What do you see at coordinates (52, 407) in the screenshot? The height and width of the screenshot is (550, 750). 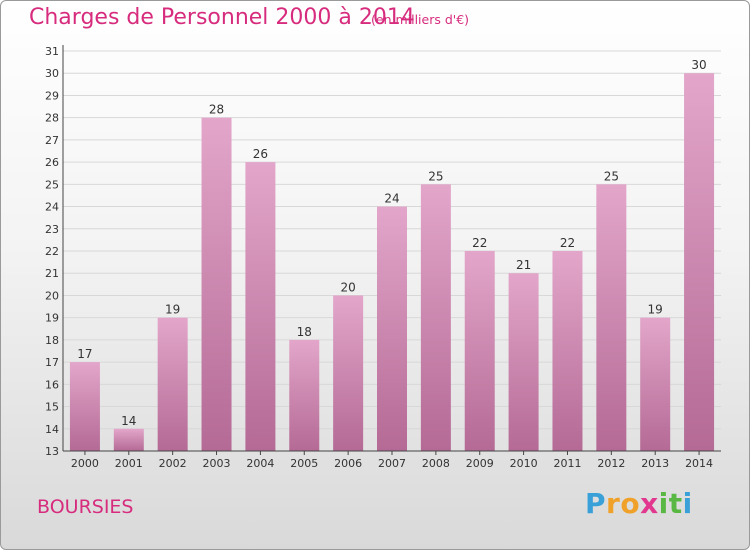 I see `y-tick-label: 15` at bounding box center [52, 407].